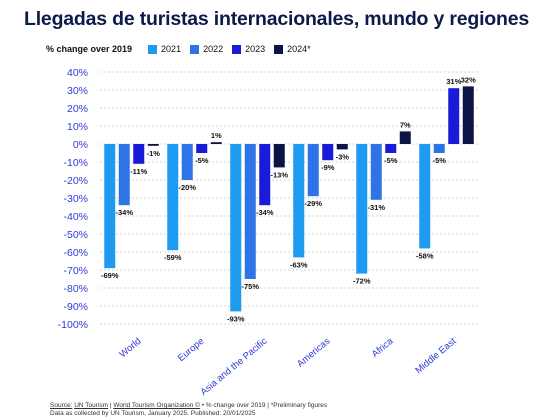 The width and height of the screenshot is (560, 420). I want to click on data-label: 31%, so click(453, 81).